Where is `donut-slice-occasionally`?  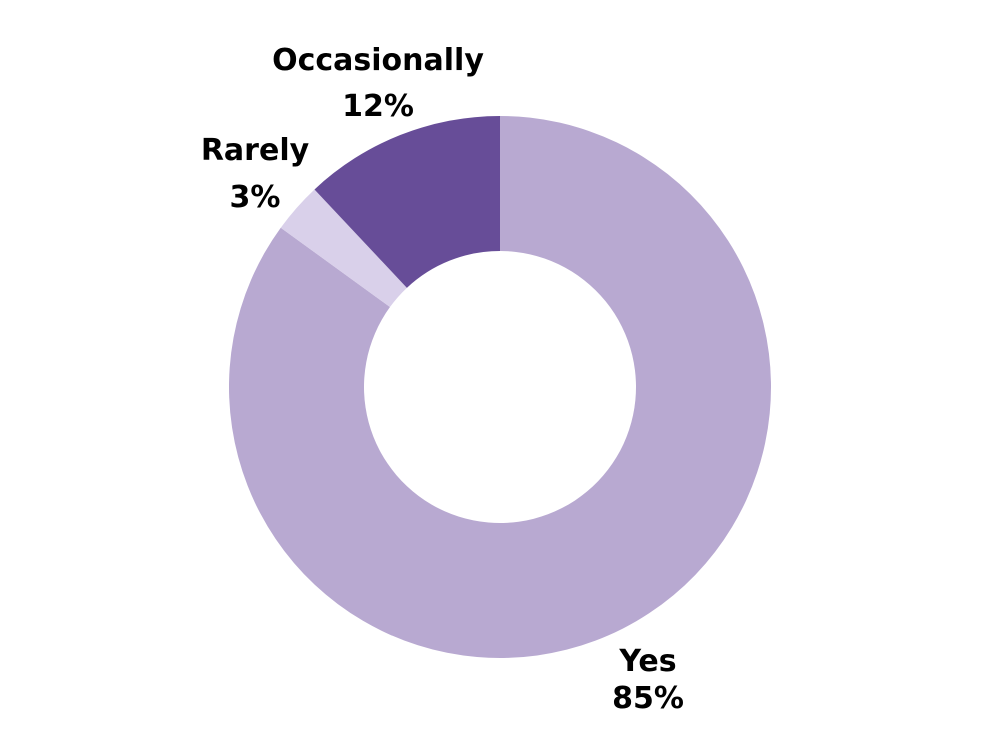 donut-slice-occasionally is located at coordinates (407, 202).